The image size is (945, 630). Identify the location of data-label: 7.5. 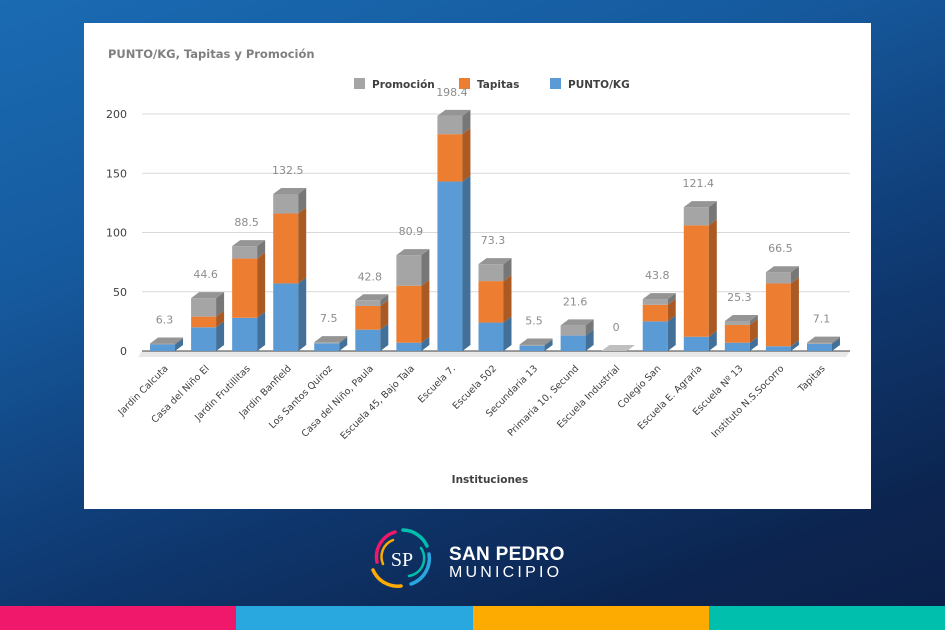
(329, 318).